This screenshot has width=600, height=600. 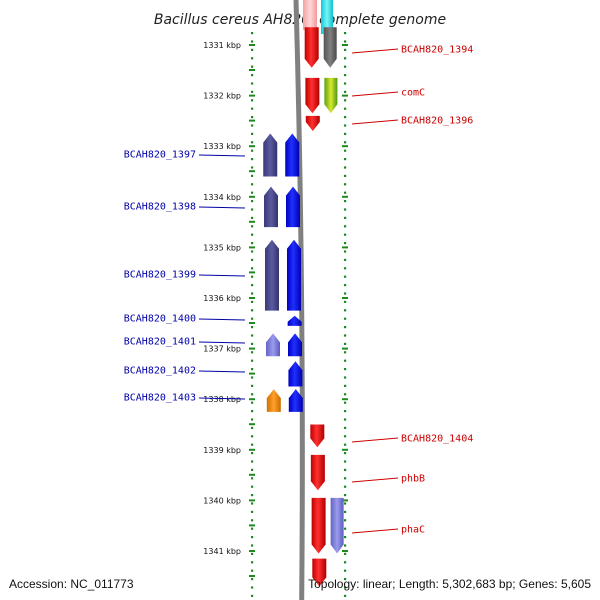 What do you see at coordinates (312, 95) in the screenshot?
I see `gene-arrow-comc` at bounding box center [312, 95].